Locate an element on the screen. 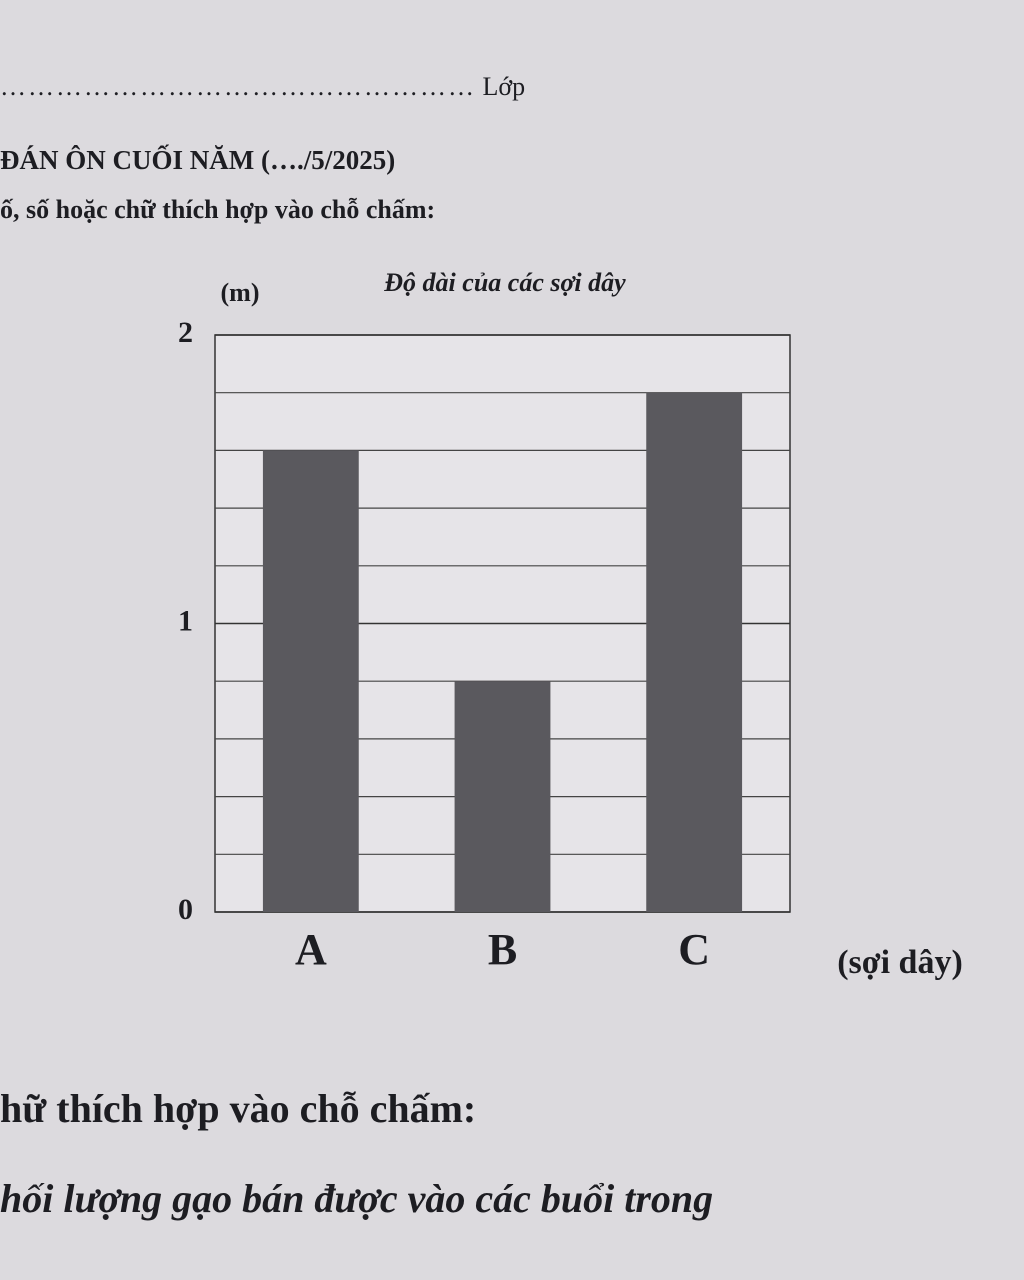  y-tick-label: 1 is located at coordinates (185, 620).